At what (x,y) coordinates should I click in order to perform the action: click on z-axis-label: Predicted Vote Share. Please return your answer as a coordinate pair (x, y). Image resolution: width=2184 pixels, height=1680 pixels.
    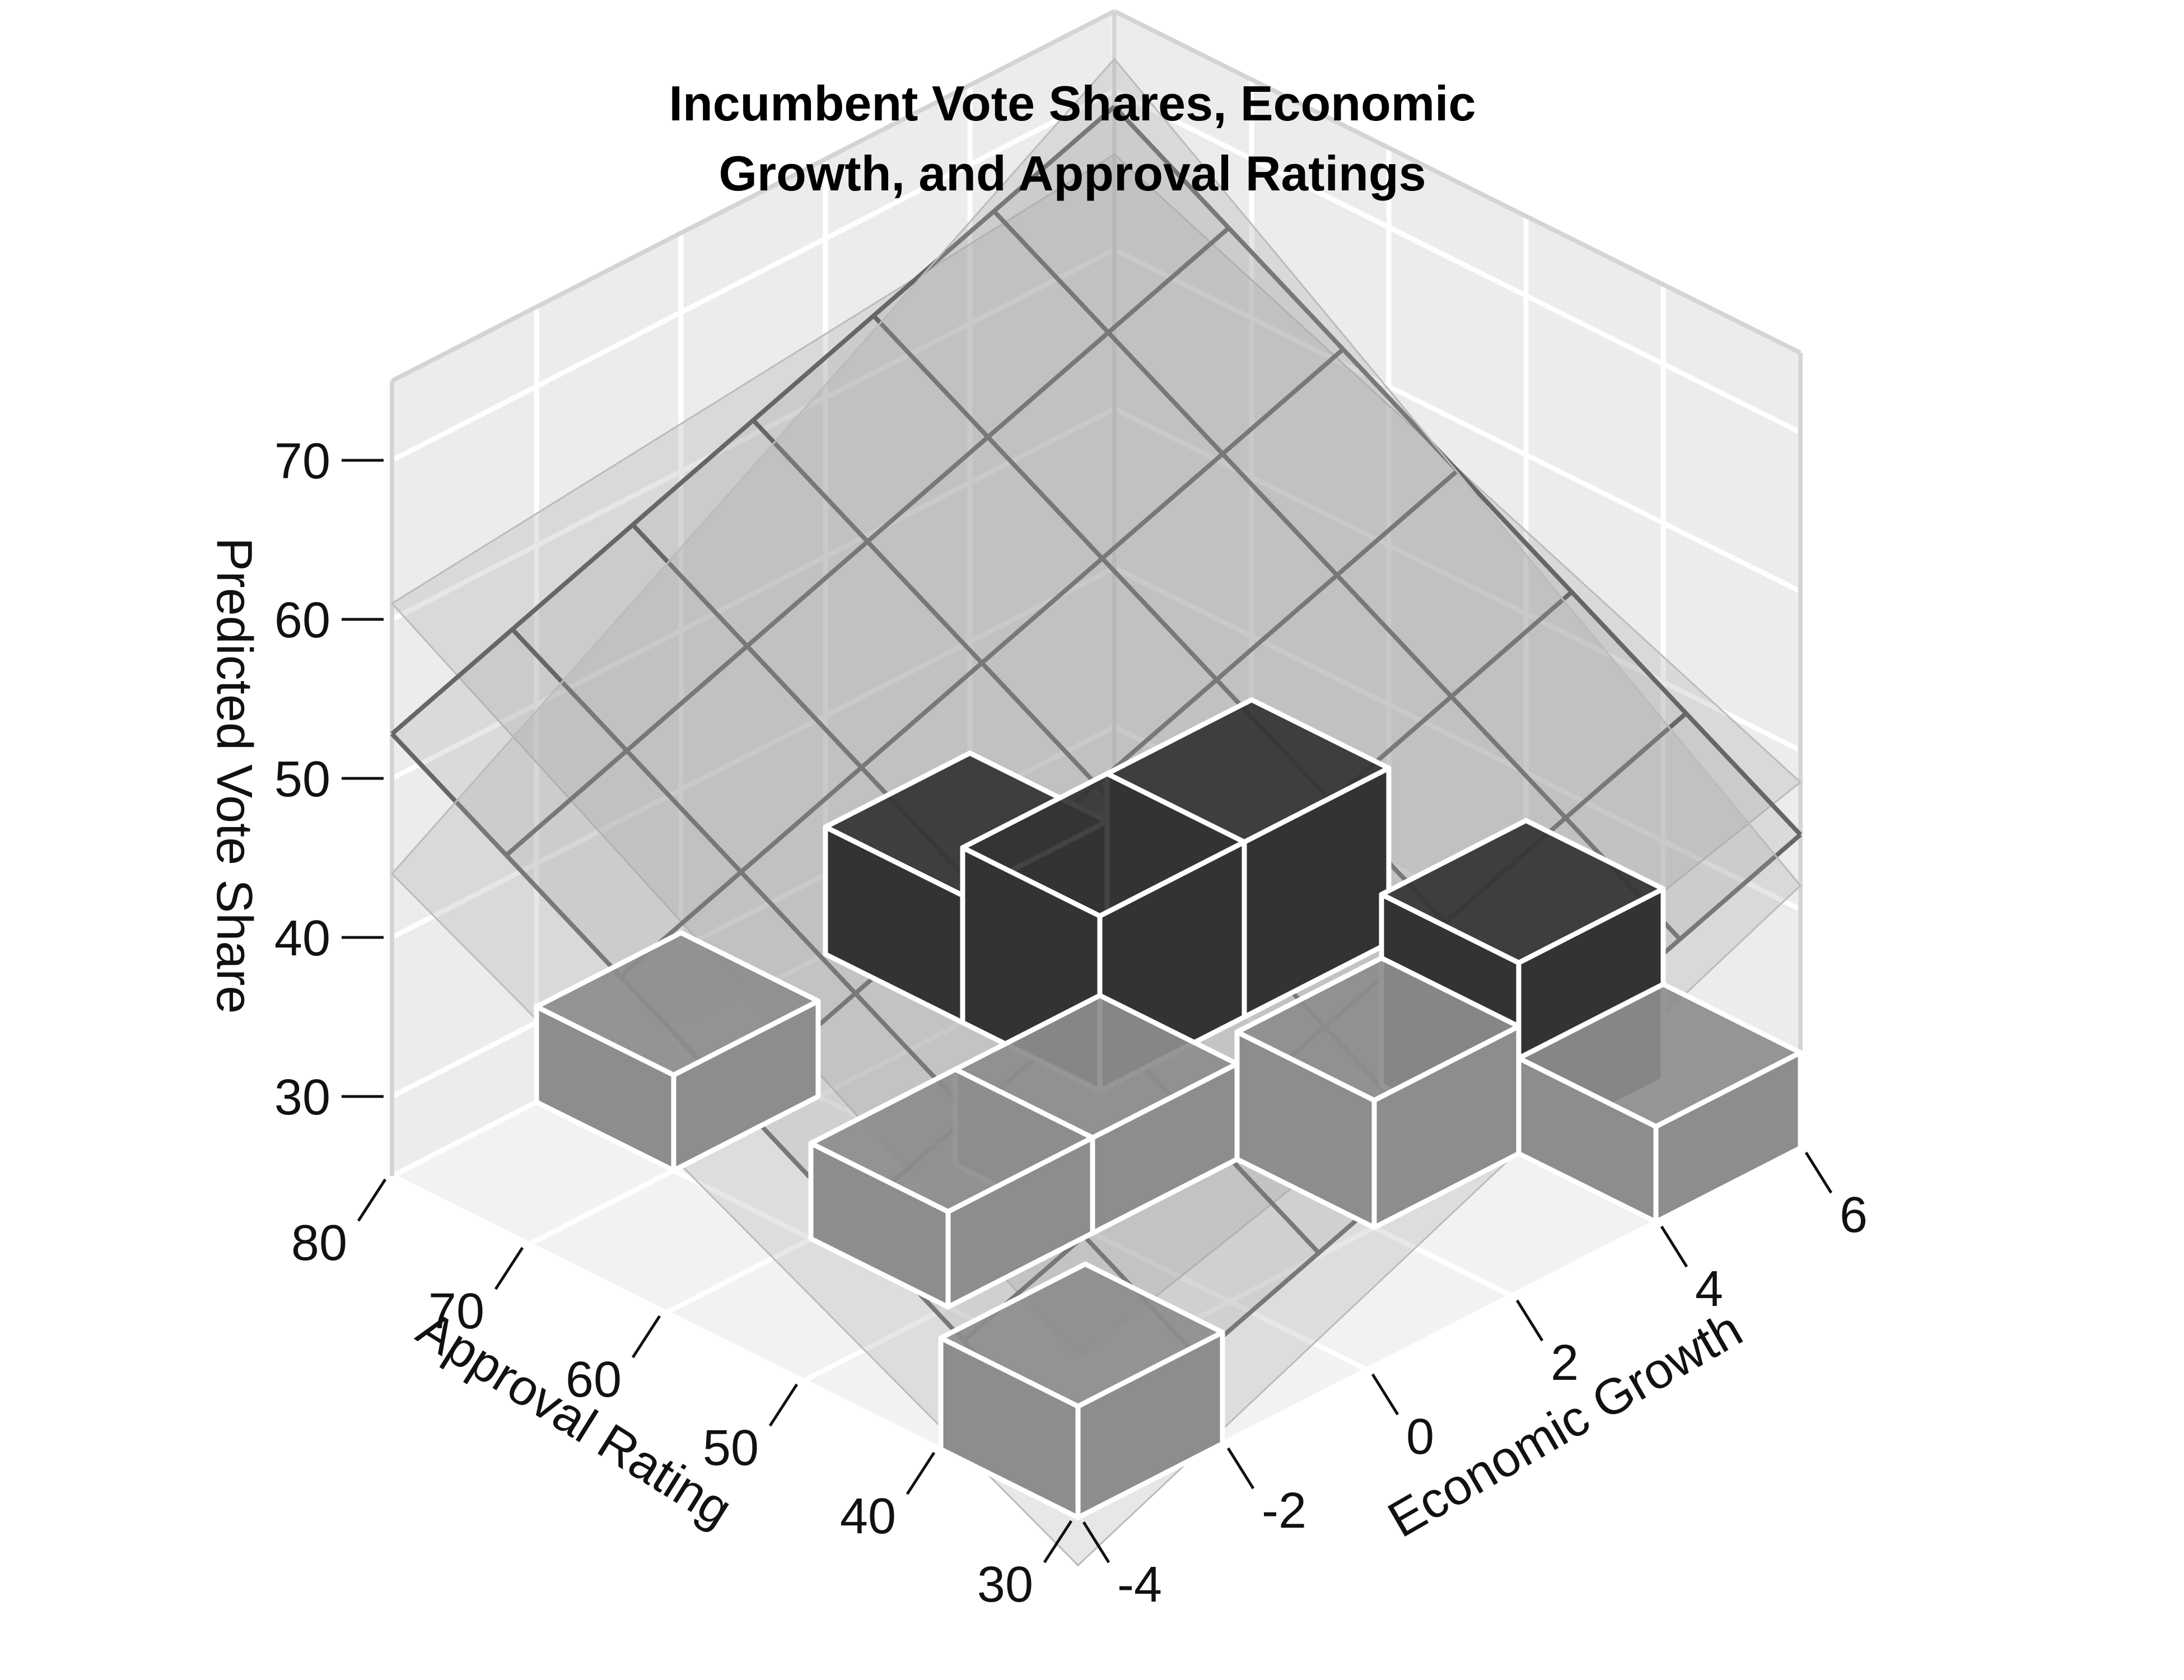
    Looking at the image, I should click on (234, 776).